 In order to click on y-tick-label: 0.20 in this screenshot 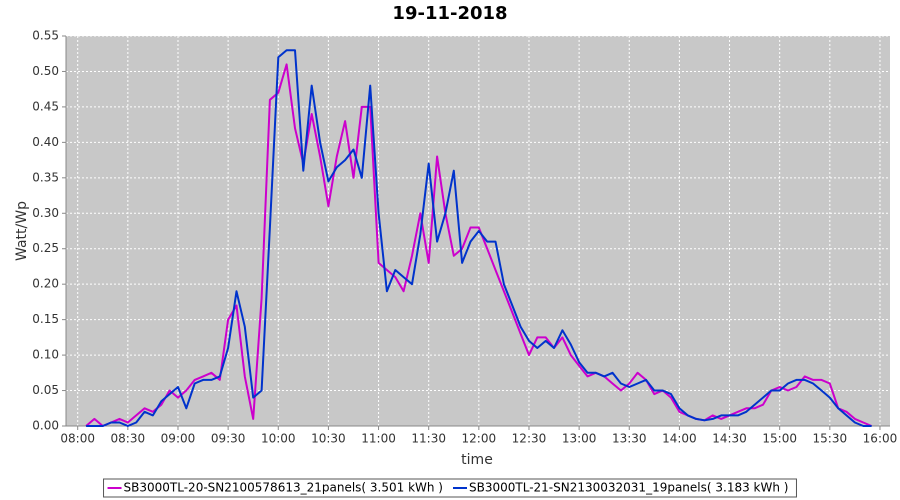, I will do `click(45, 284)`.